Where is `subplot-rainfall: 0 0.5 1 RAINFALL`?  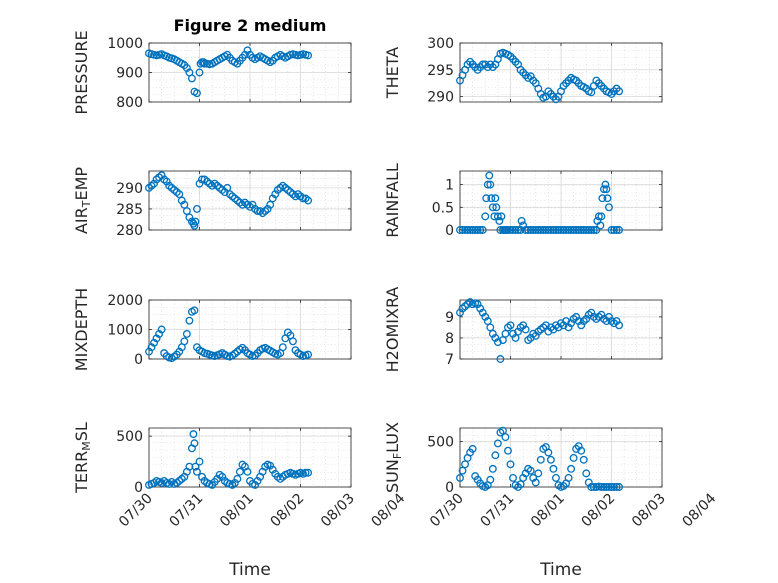
subplot-rainfall: 0 0.5 1 RAINFALL is located at coordinates (523, 201).